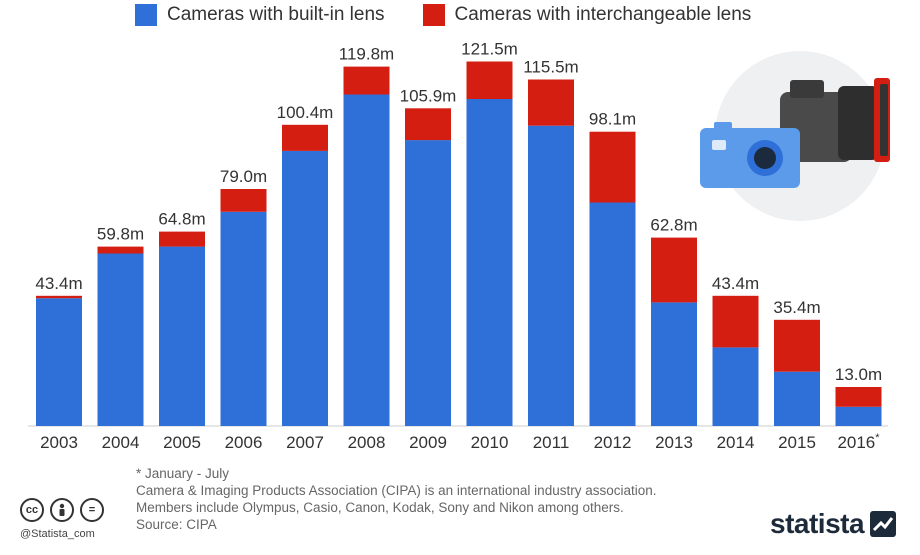  I want to click on bar-interchangeable-2011, so click(551, 102).